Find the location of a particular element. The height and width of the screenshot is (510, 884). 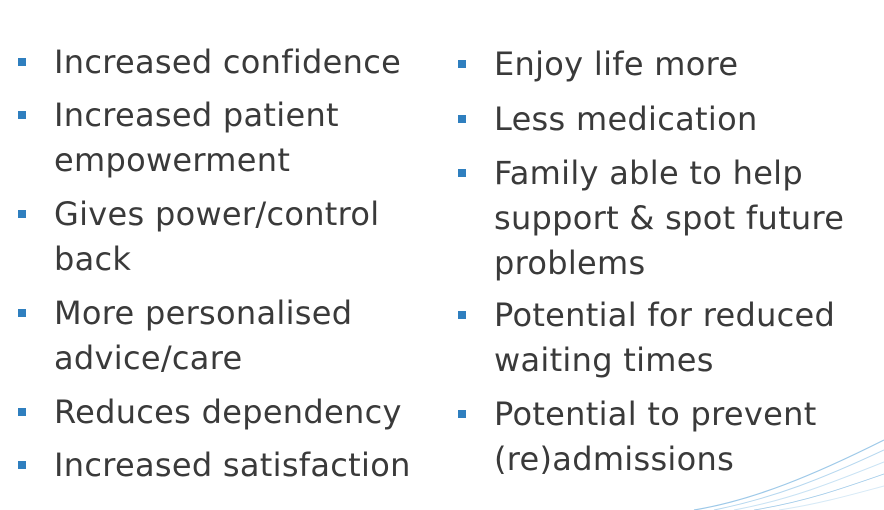

list-item-text: back is located at coordinates (93, 259).